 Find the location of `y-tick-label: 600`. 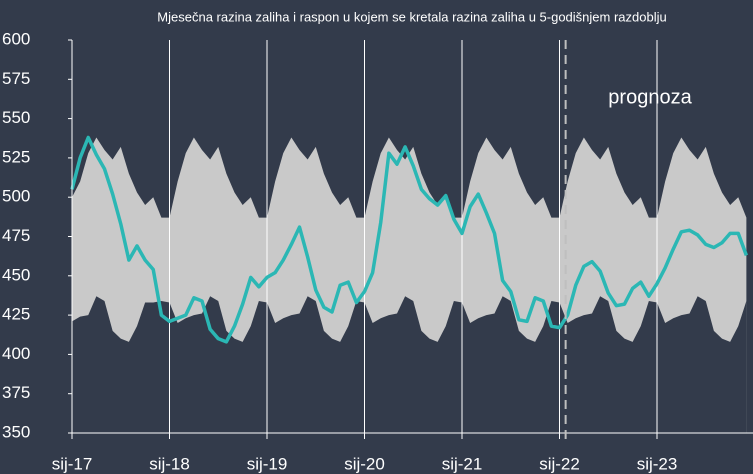

y-tick-label: 600 is located at coordinates (16, 38).